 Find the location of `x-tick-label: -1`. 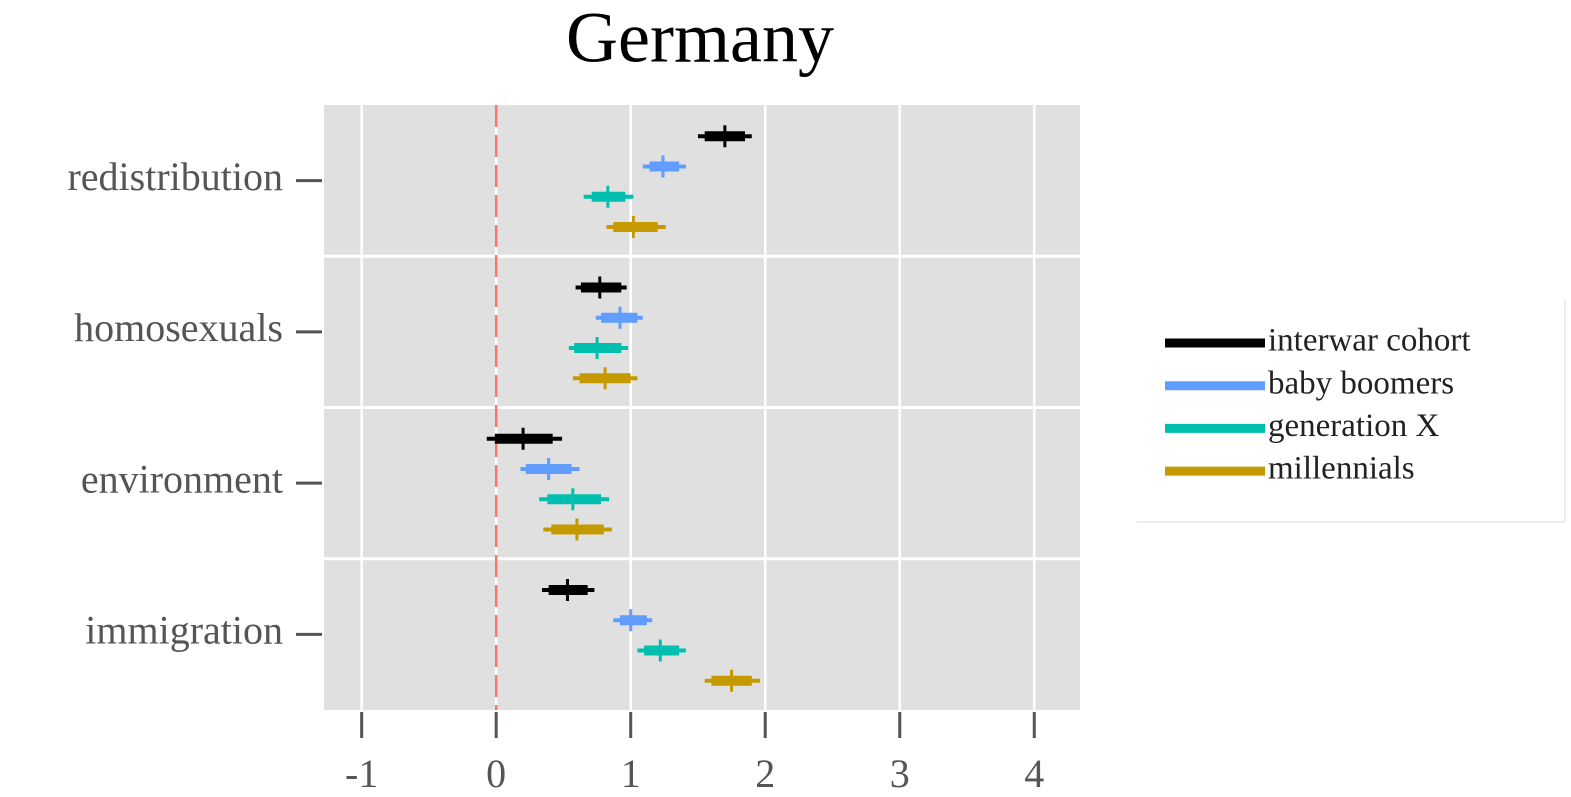

x-tick-label: -1 is located at coordinates (361, 773).